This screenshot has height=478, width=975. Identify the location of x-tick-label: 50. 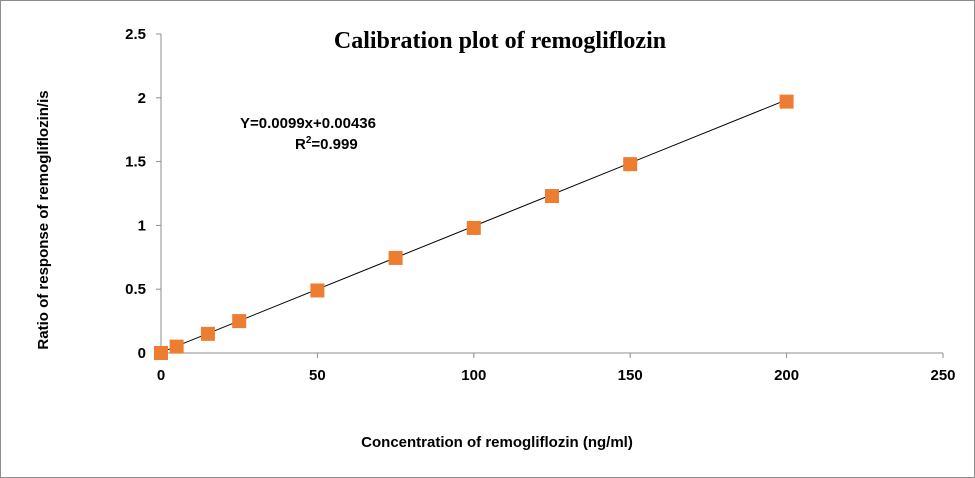
(317, 375).